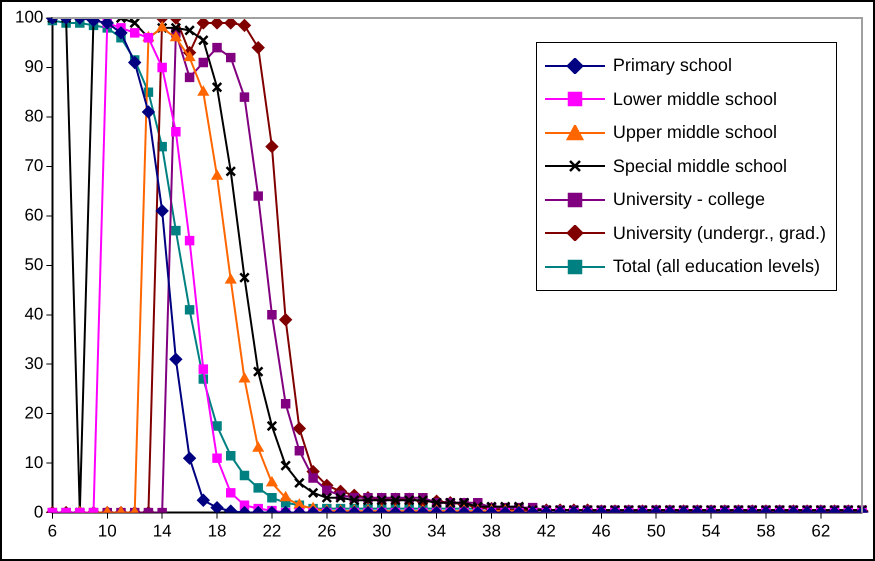 This screenshot has height=561, width=875. I want to click on x-tick-label: 46, so click(601, 530).